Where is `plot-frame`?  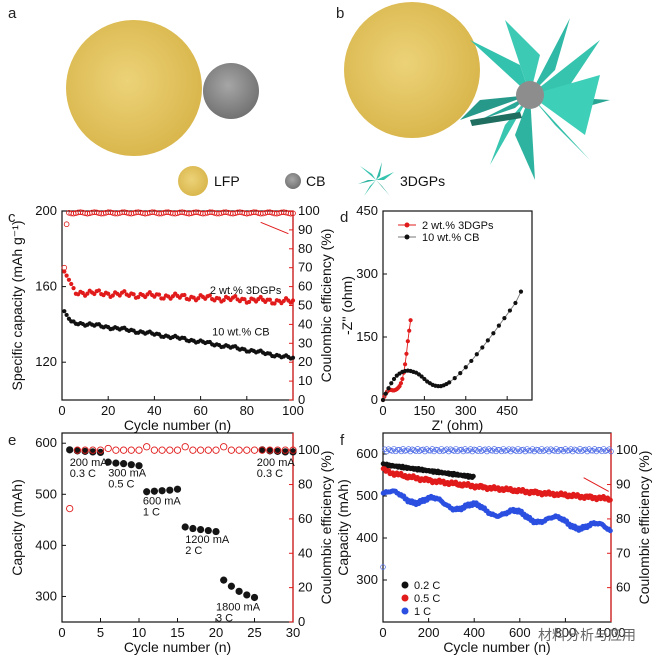 plot-frame is located at coordinates (177, 305).